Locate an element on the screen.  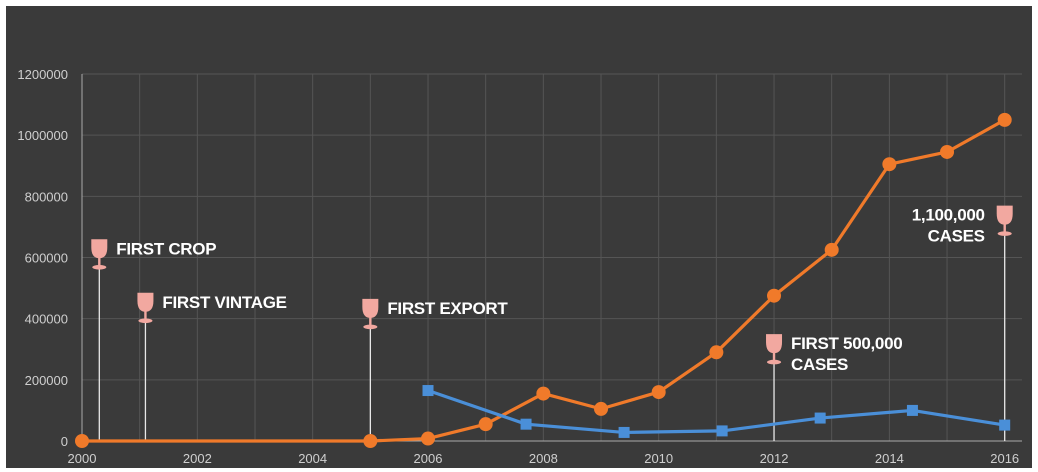
y-tick-label: 800000 is located at coordinates (46, 196).